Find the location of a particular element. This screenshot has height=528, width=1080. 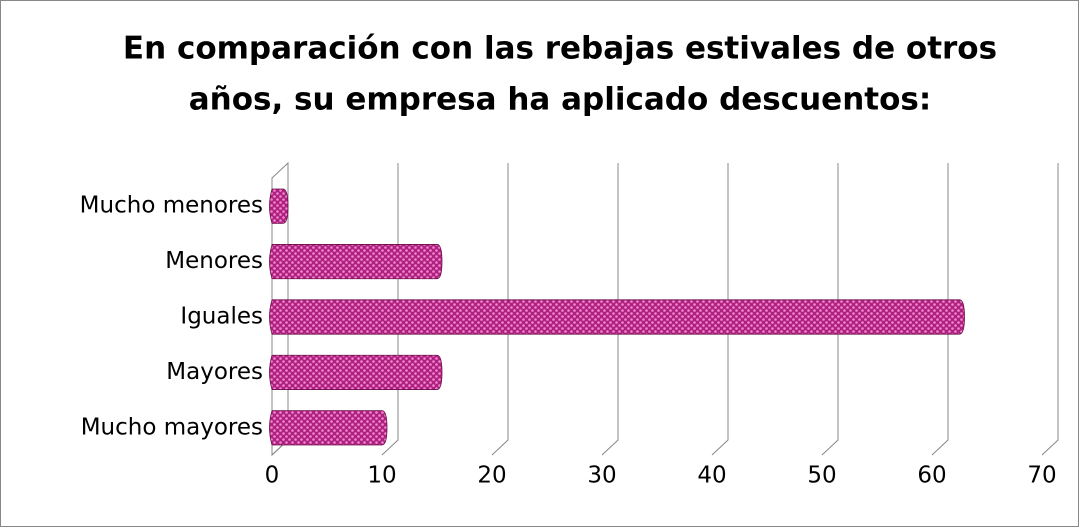

x-tick-label: 50 is located at coordinates (821, 476).